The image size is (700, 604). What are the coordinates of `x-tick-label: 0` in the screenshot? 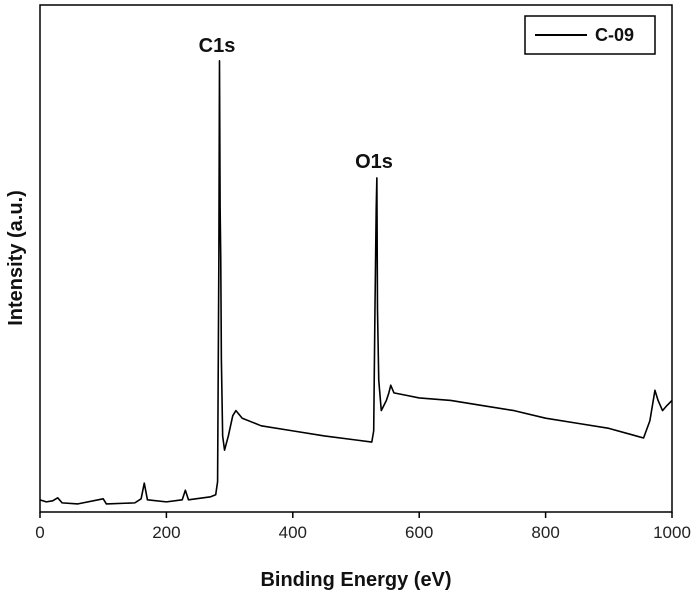 It's located at (39, 532).